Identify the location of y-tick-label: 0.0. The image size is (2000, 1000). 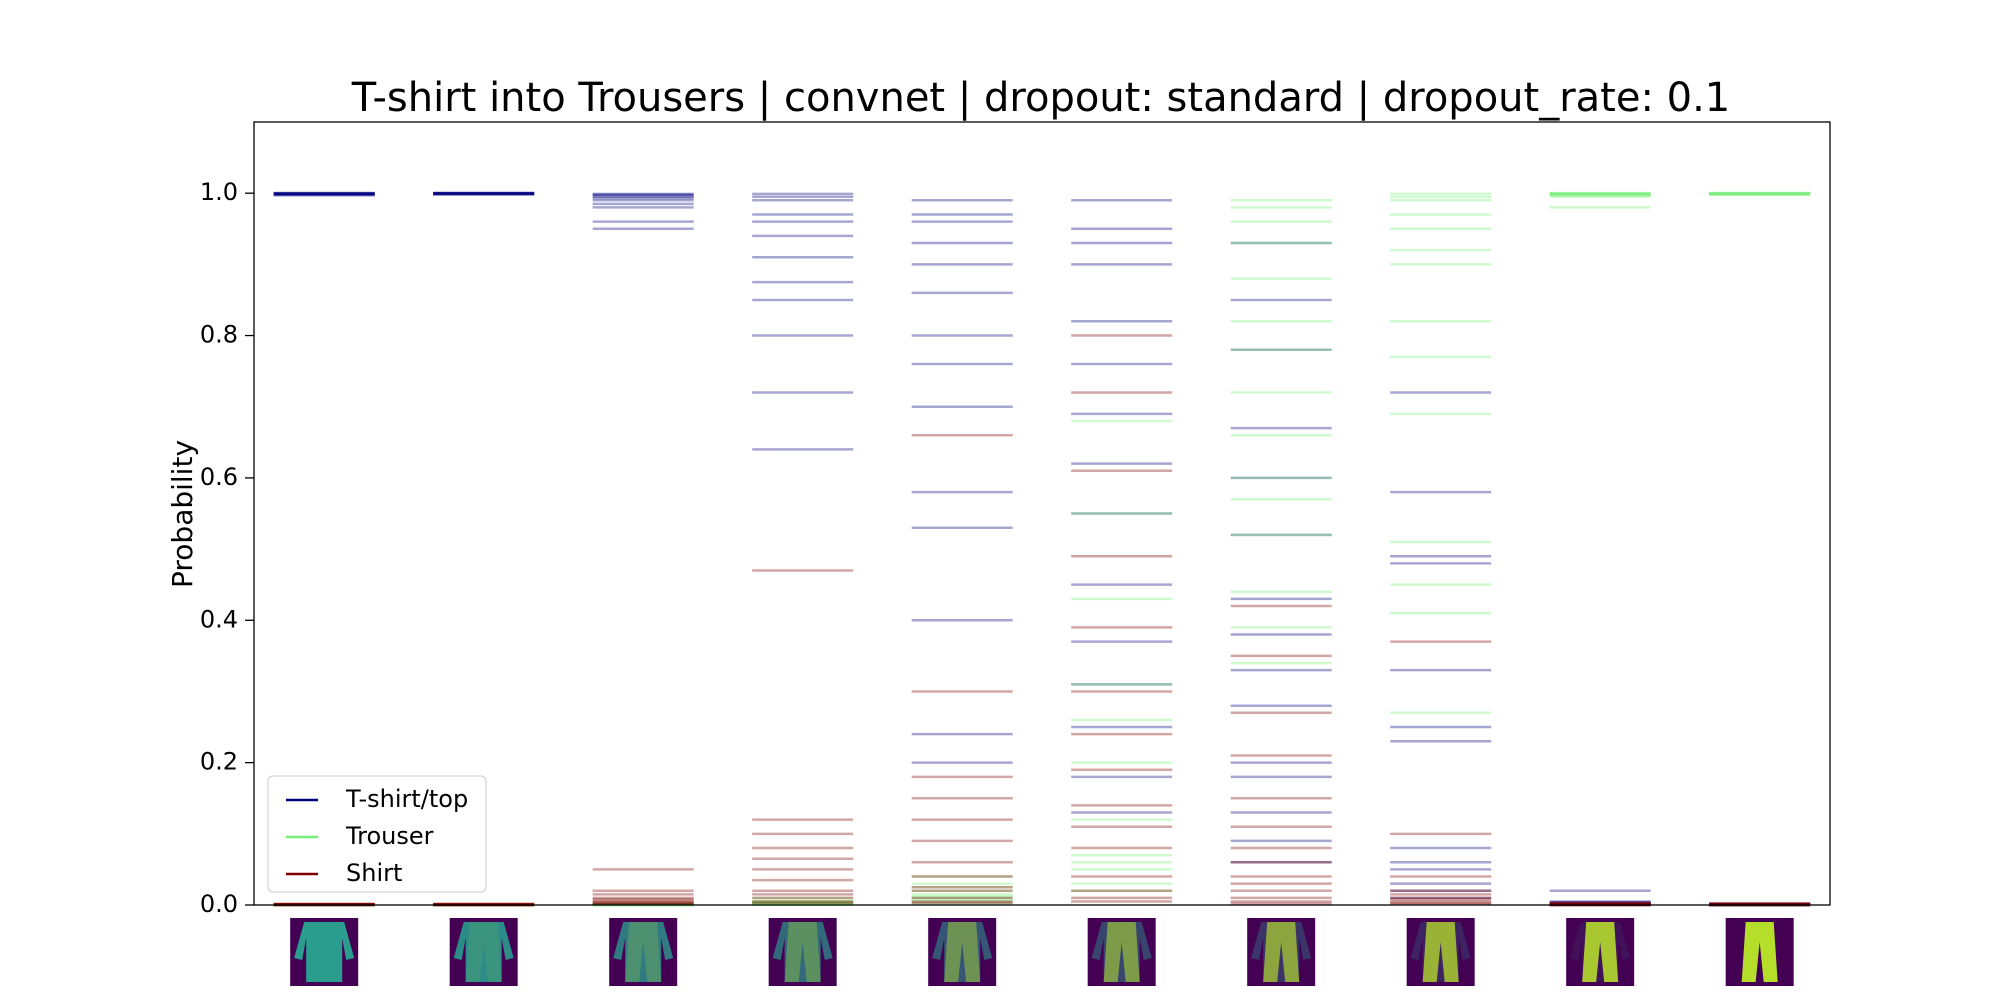
(219, 904).